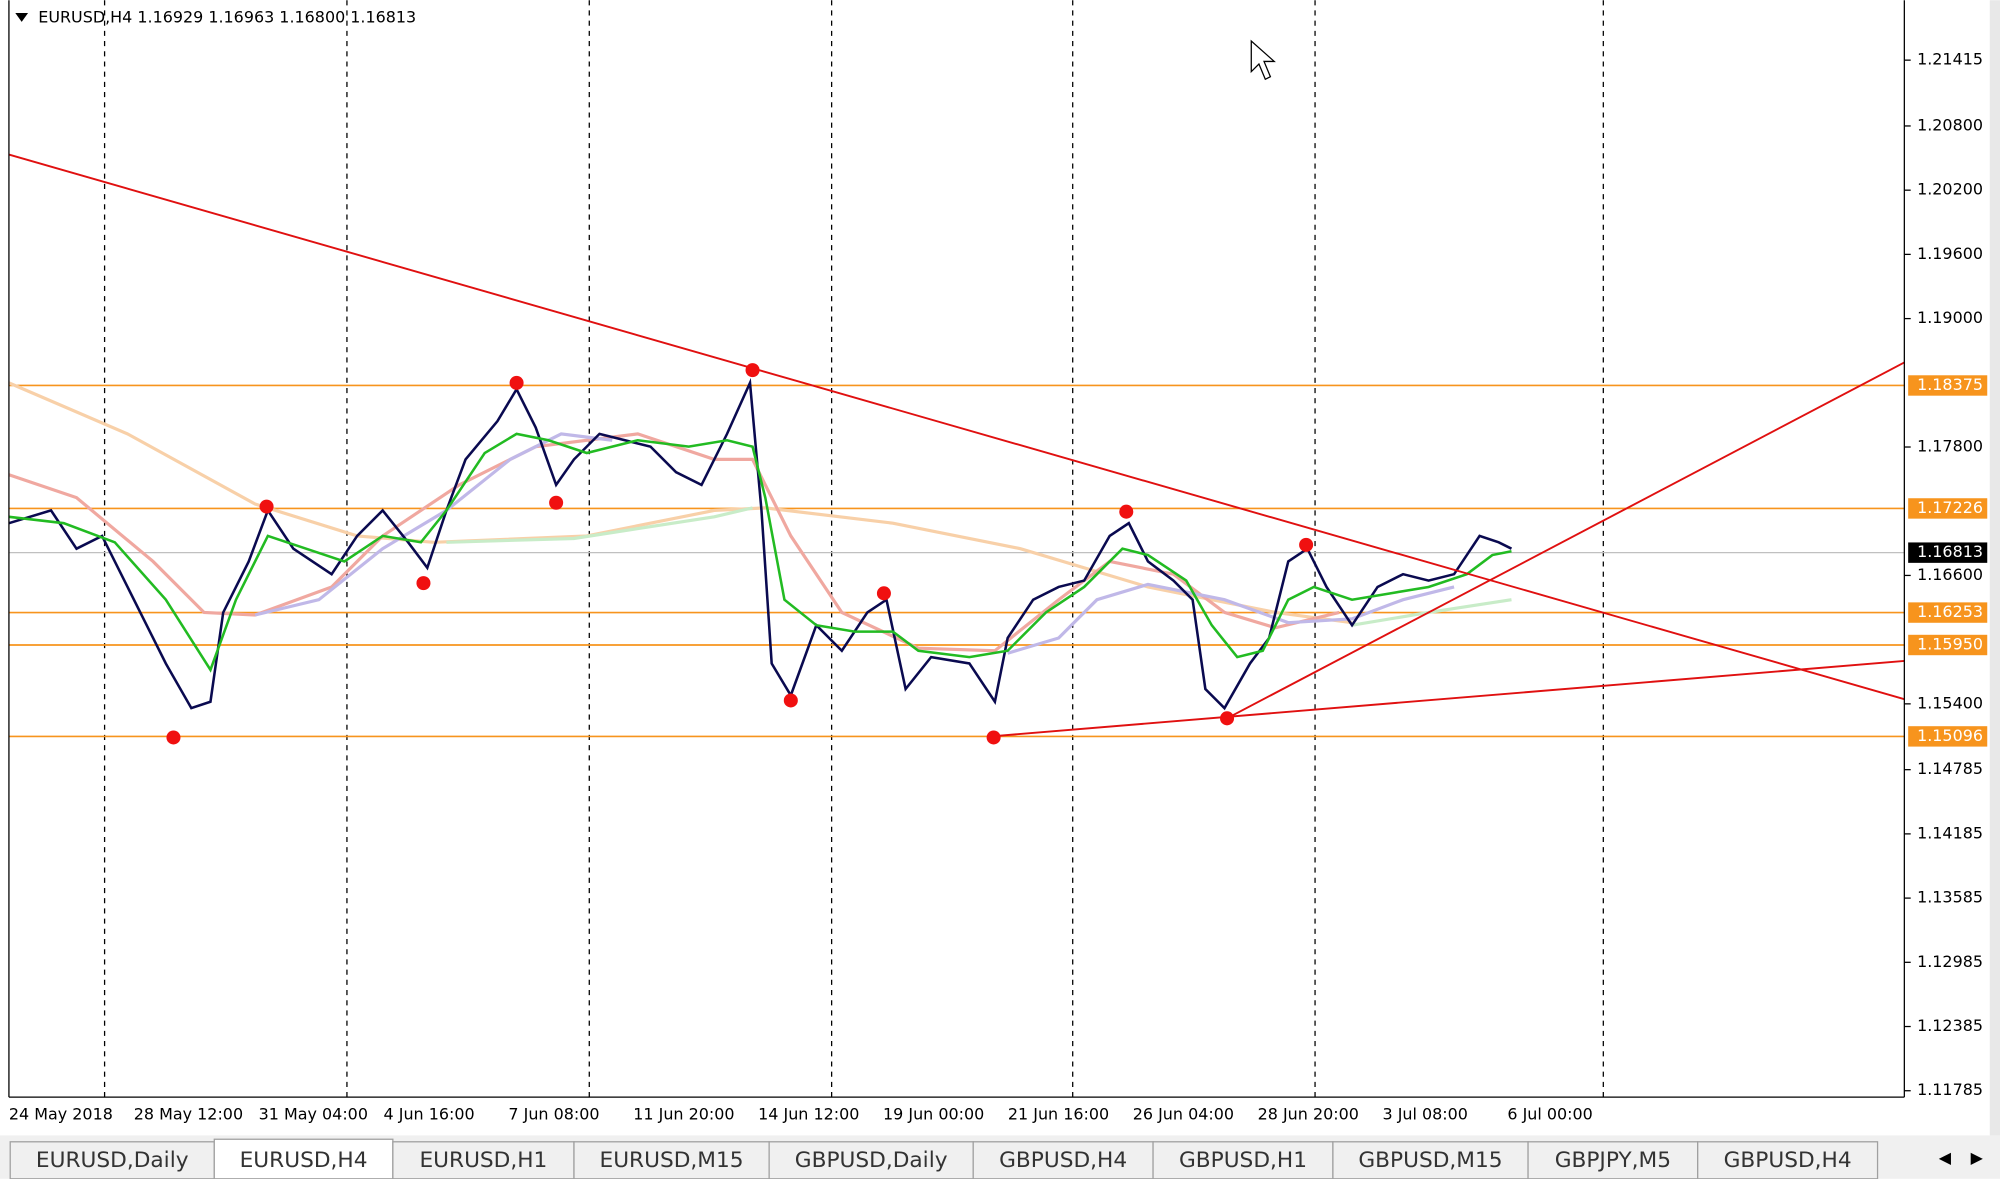 Image resolution: width=2000 pixels, height=1179 pixels. Describe the element at coordinates (1945, 1157) in the screenshot. I see `tab-scroll-left: ◀` at that location.